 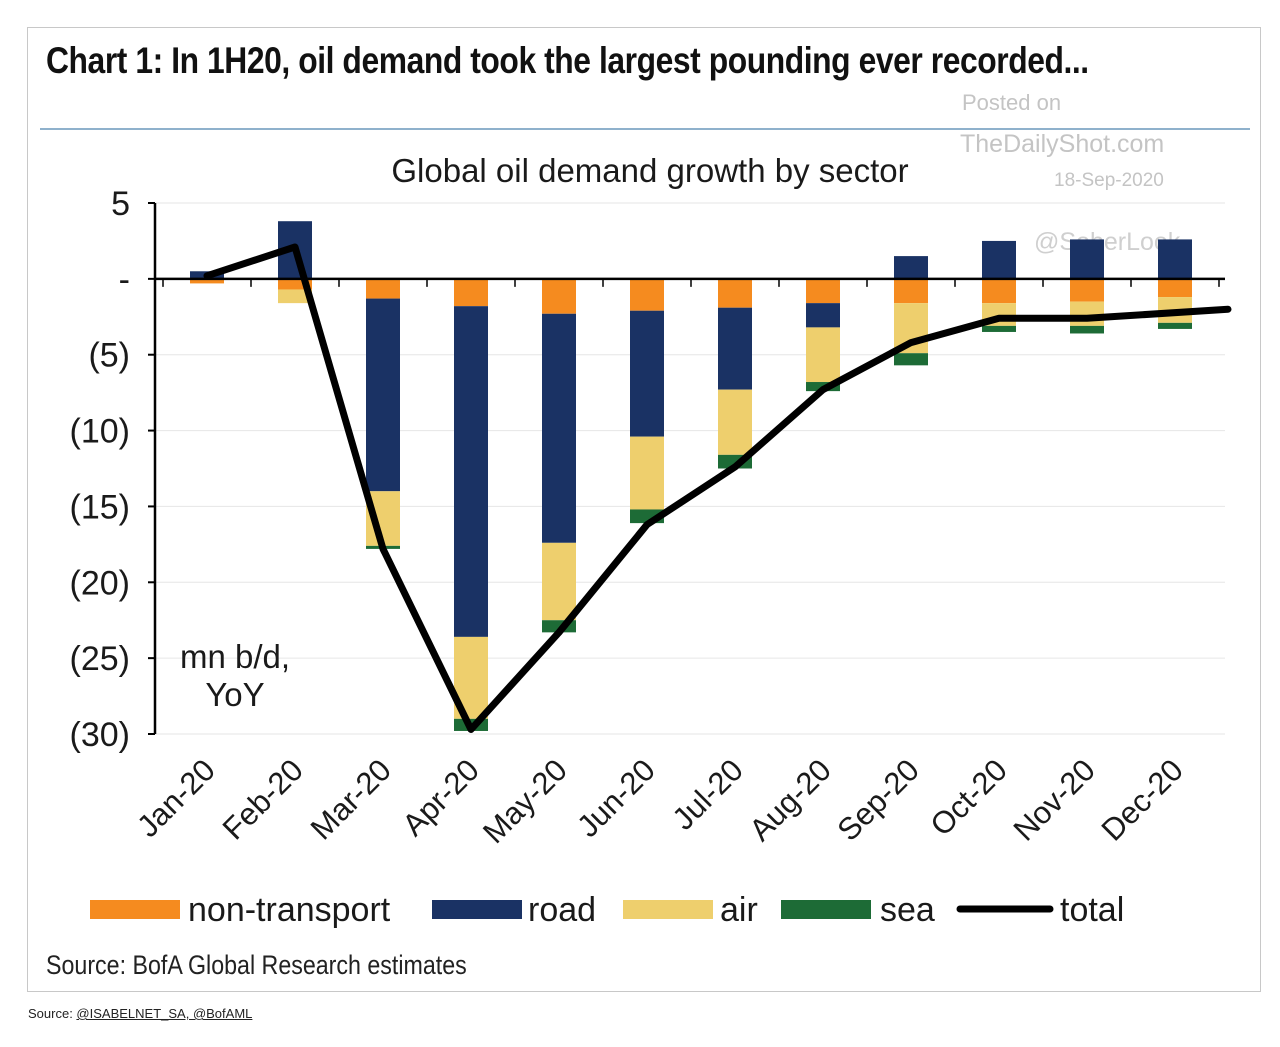 What do you see at coordinates (707, 794) in the screenshot?
I see `x-tick-label: Jul-20` at bounding box center [707, 794].